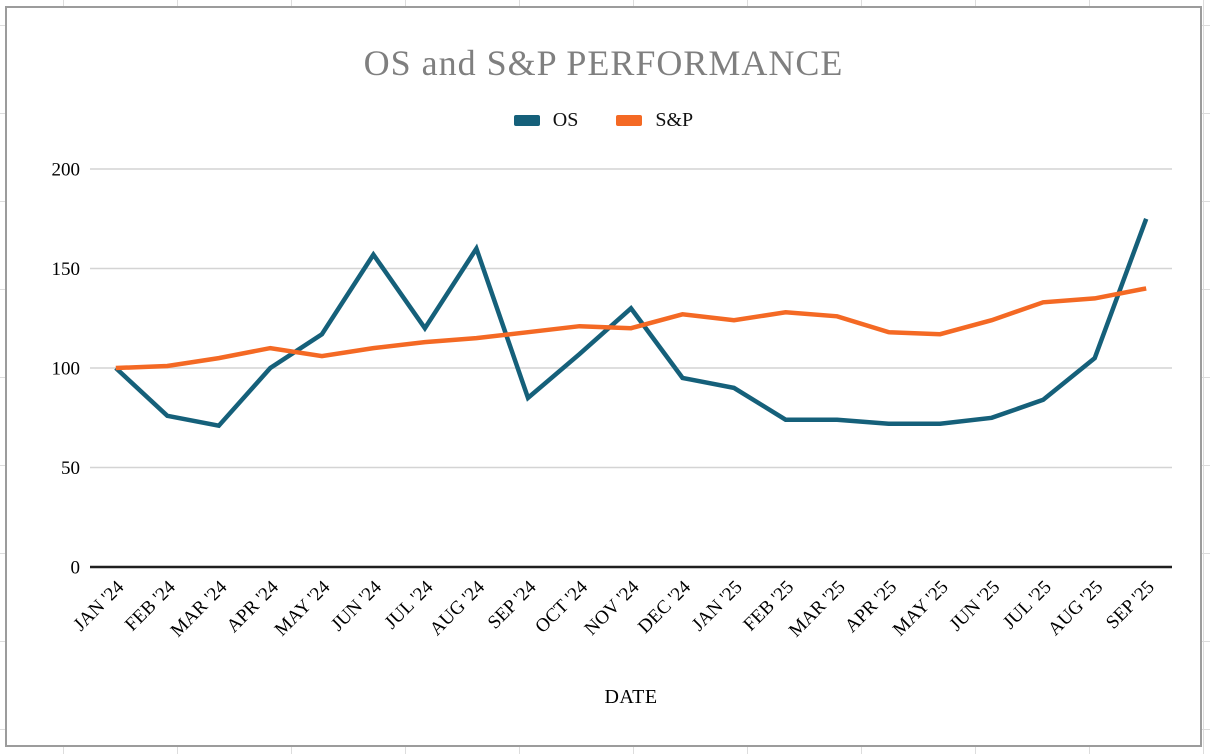  What do you see at coordinates (458, 608) in the screenshot?
I see `x-axis-tick-label: AUG '24` at bounding box center [458, 608].